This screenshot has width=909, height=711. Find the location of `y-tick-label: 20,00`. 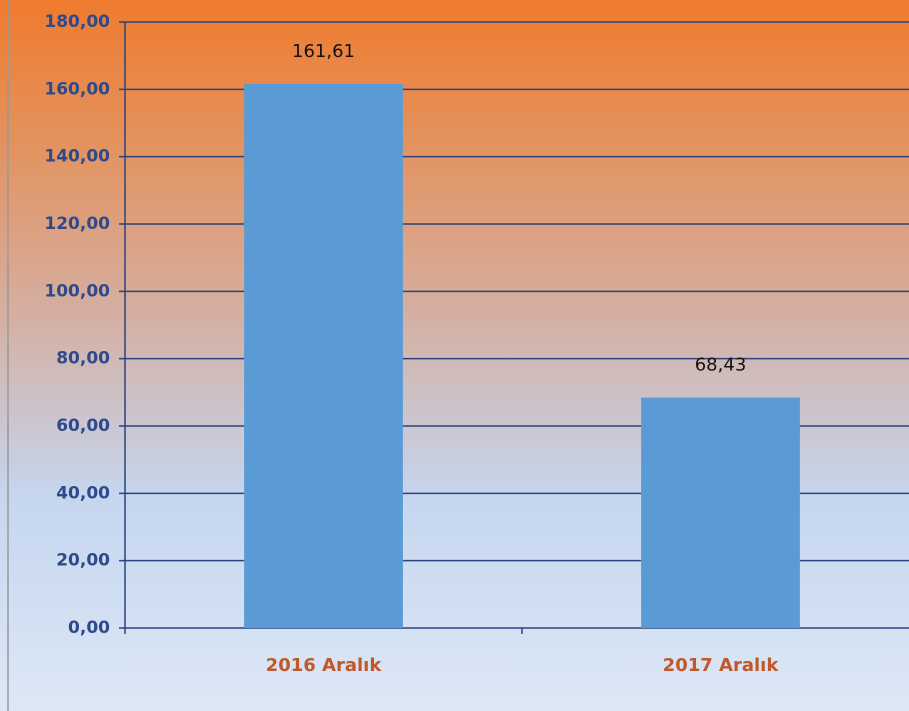

y-tick-label: 20,00 is located at coordinates (83, 561).